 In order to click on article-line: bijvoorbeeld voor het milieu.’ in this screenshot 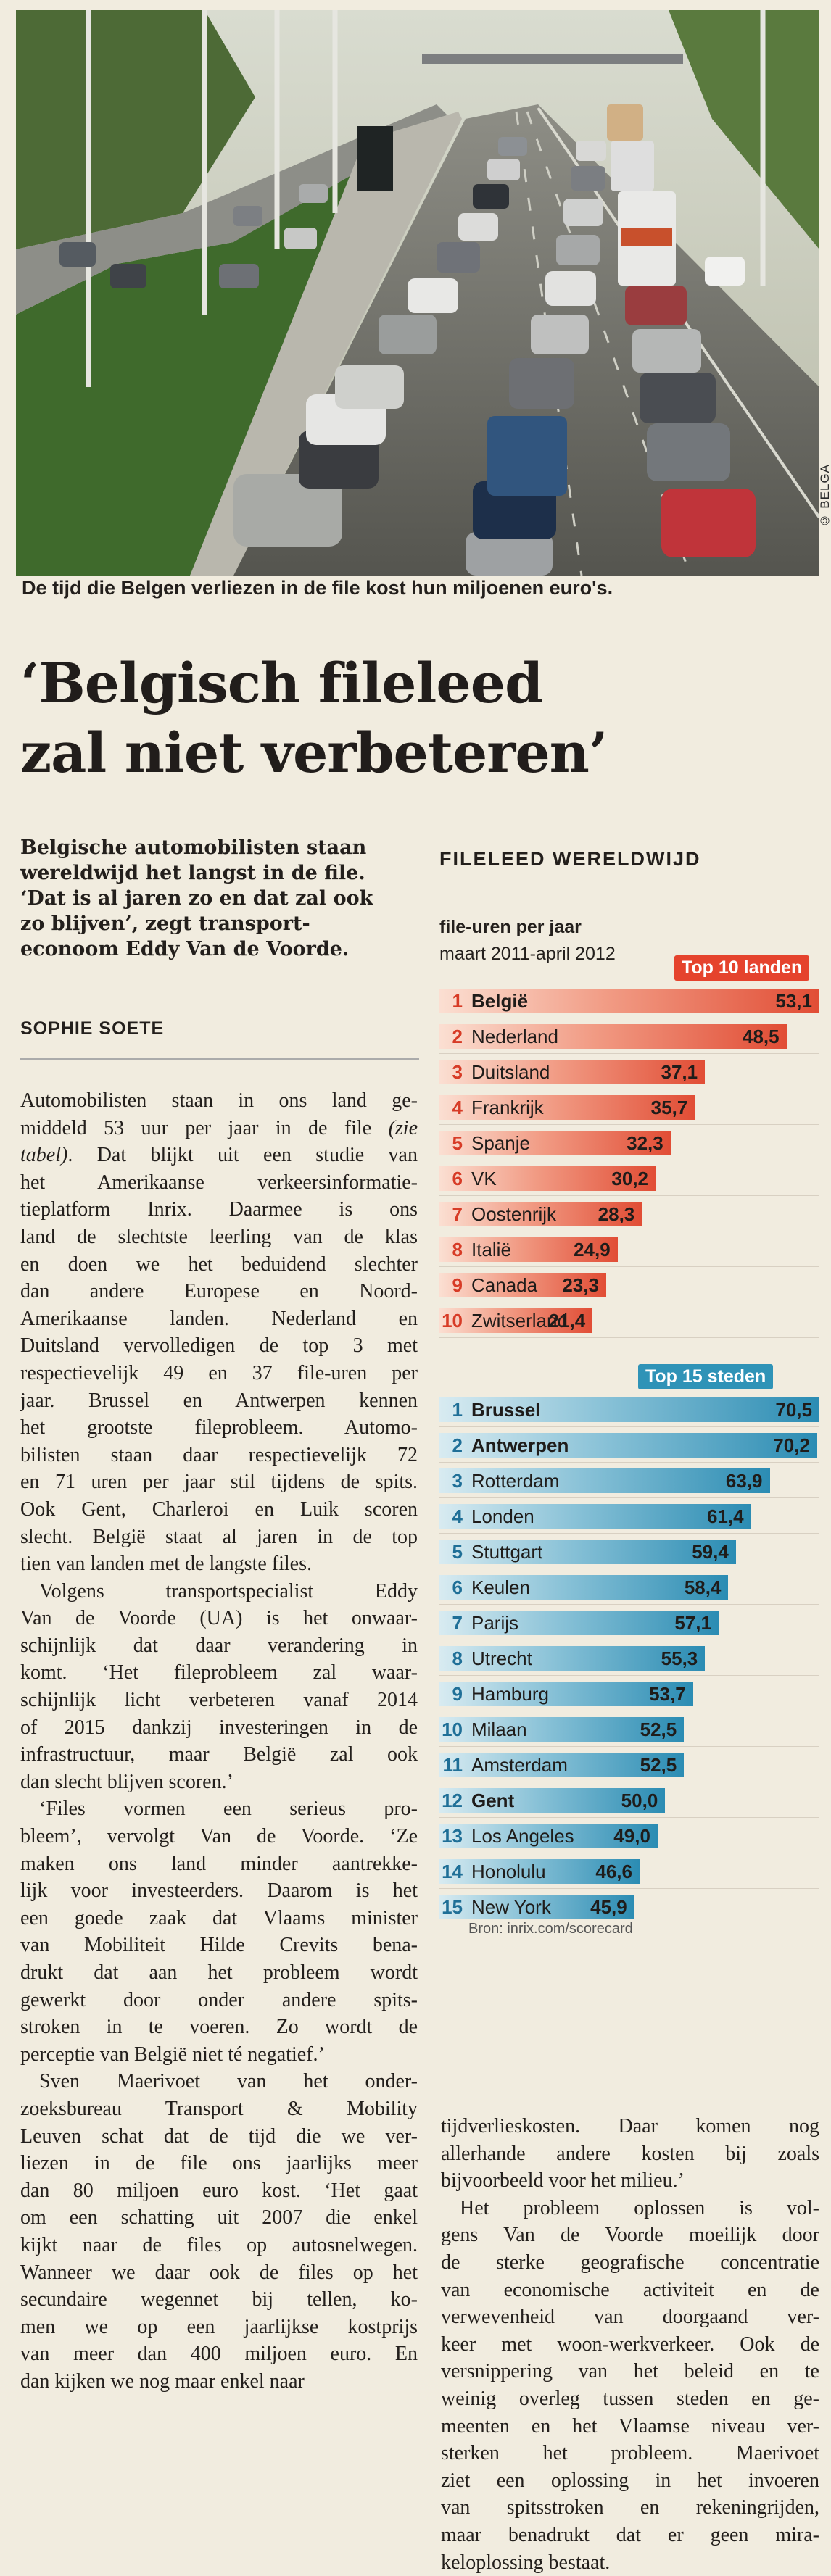, I will do `click(630, 2181)`.